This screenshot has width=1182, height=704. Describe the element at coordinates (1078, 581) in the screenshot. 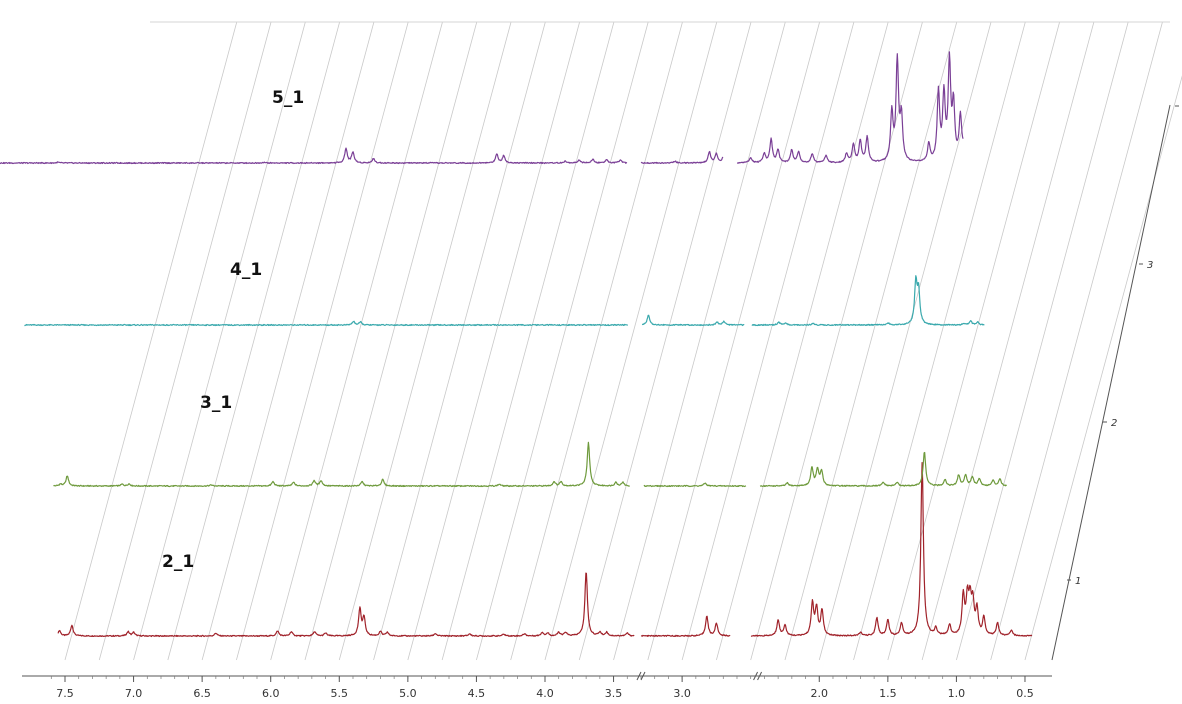

I see `z-tick-label: 1` at that location.